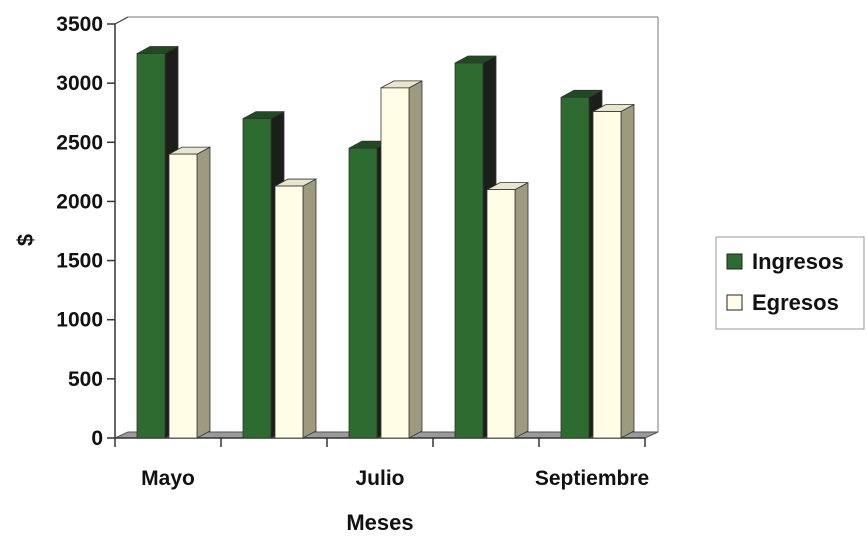 The width and height of the screenshot is (867, 542). I want to click on x-tick-label: Mayo, so click(168, 478).